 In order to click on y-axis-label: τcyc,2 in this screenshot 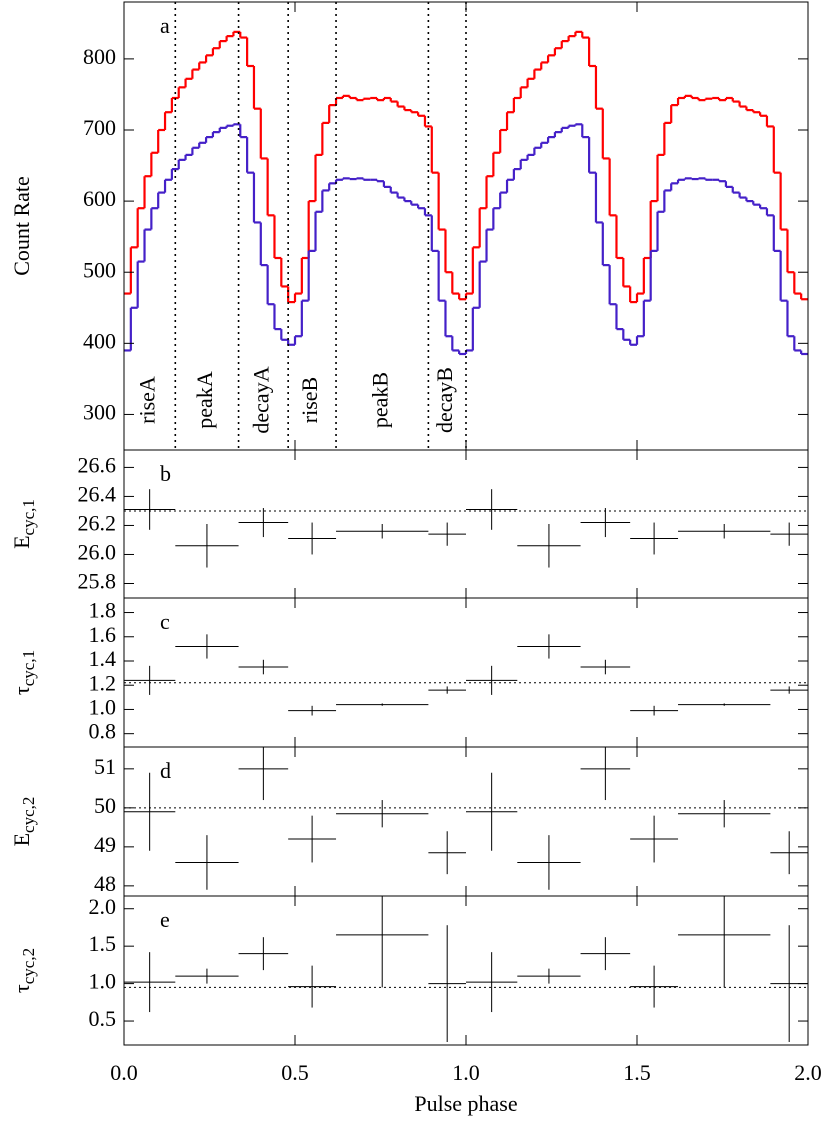, I will do `click(23, 970)`.